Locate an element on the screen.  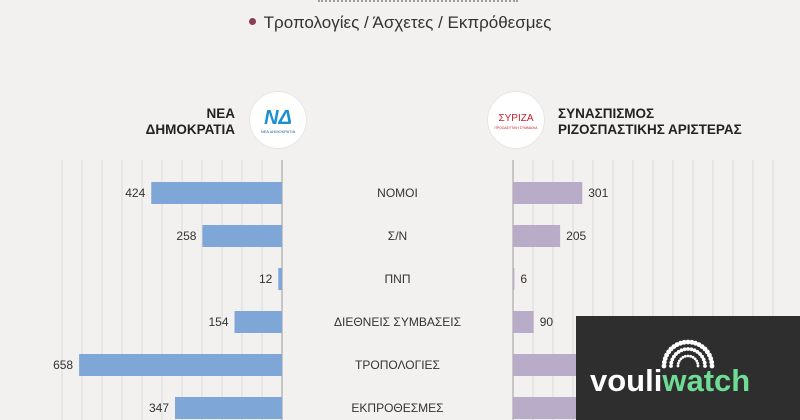
category-label: ΕΚΠΡΟΘΕΣΜΕΣ is located at coordinates (397, 408).